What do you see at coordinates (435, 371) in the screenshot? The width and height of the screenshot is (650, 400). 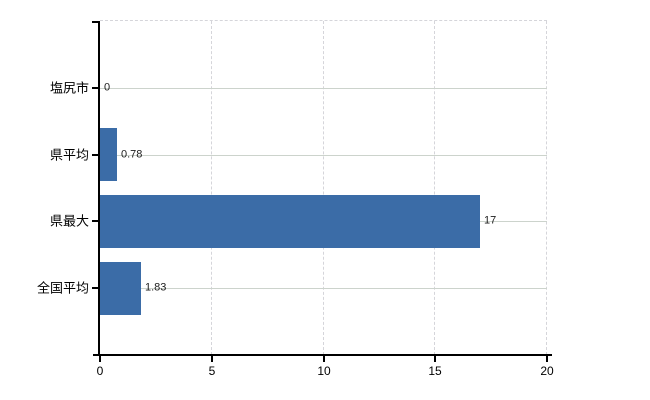 I see `x-tick-label: 15` at bounding box center [435, 371].